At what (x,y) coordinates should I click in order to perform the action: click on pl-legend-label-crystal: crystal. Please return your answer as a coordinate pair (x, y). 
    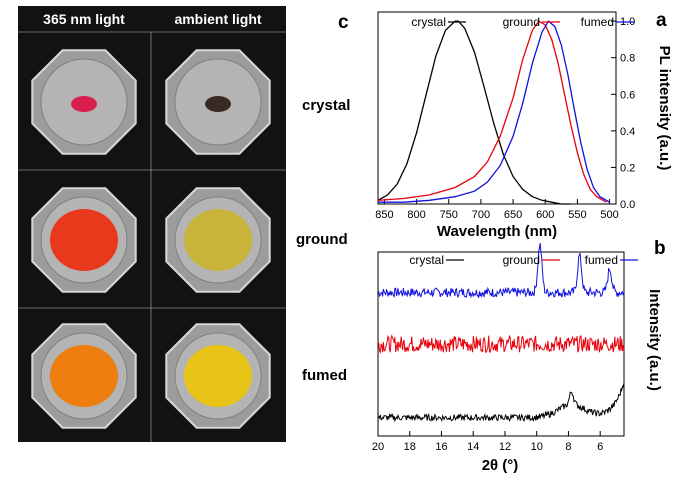
    Looking at the image, I should click on (428, 22).